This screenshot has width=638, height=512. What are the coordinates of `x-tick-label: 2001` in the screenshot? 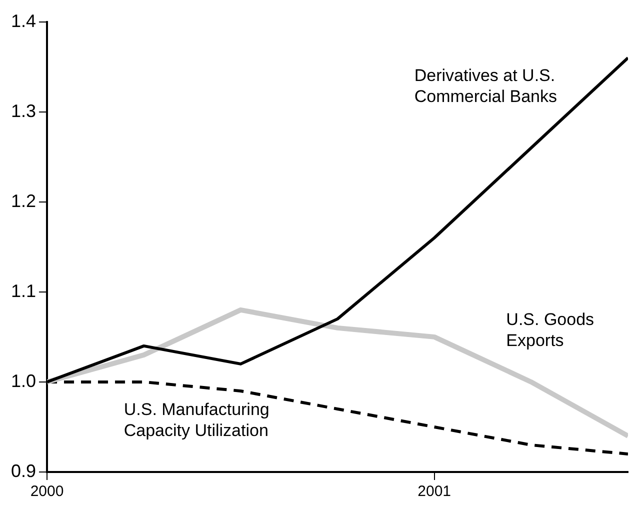 It's located at (435, 491).